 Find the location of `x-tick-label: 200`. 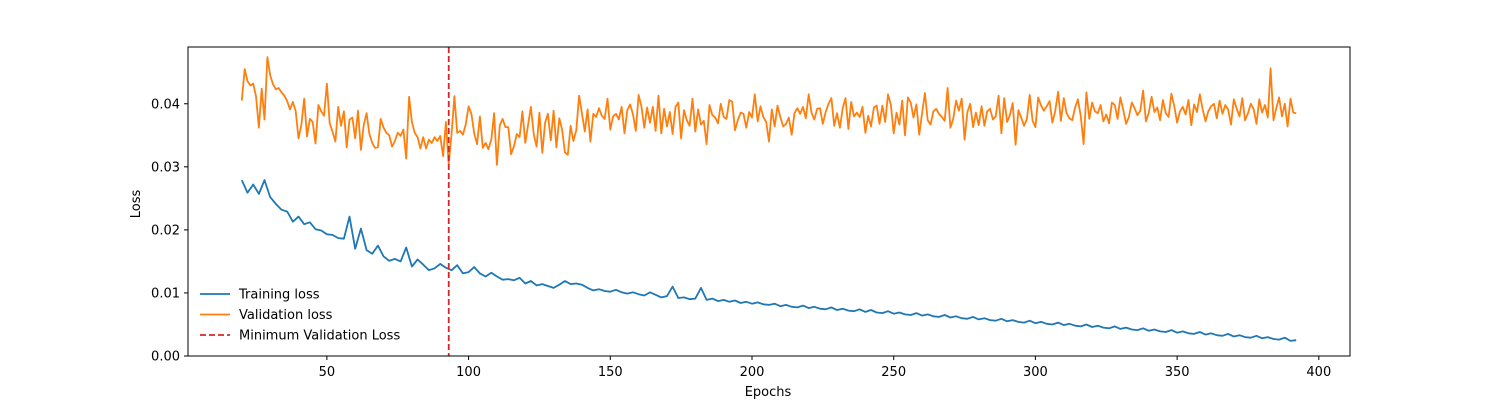

x-tick-label: 200 is located at coordinates (752, 372).